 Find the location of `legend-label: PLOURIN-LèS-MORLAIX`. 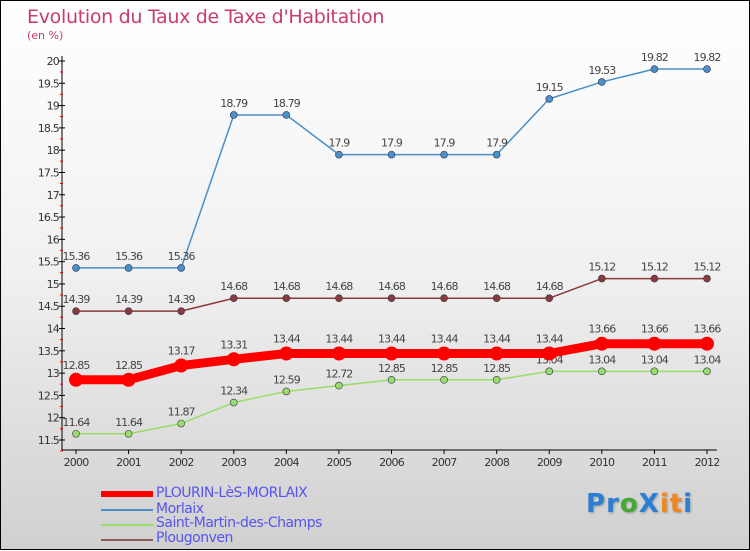

legend-label: PLOURIN-LèS-MORLAIX is located at coordinates (232, 493).